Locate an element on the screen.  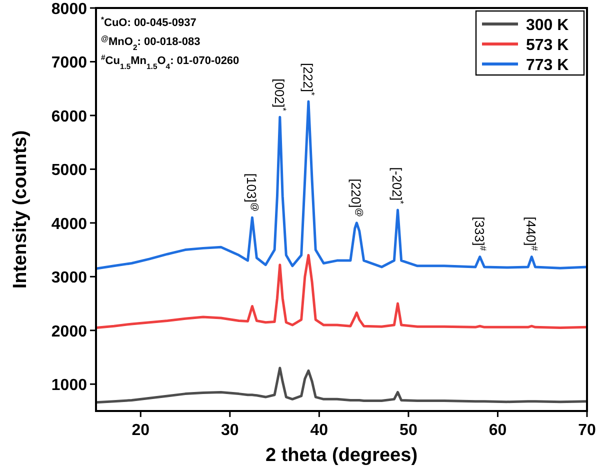
y-tick-label: 1000 is located at coordinates (69, 385).